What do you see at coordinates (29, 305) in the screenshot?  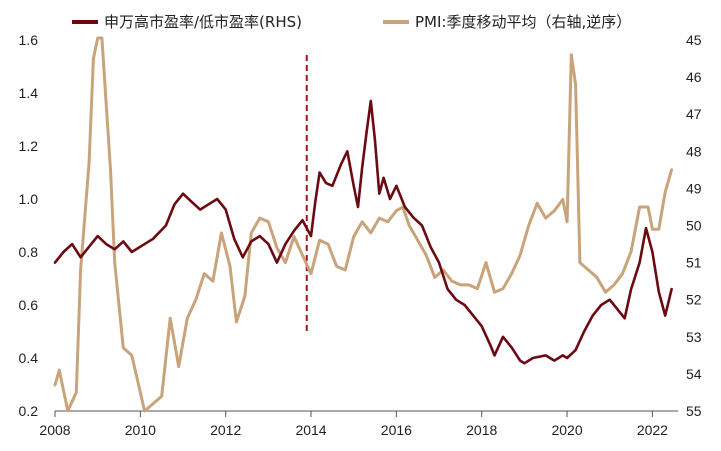 I see `left-tick-label: 0.6` at bounding box center [29, 305].